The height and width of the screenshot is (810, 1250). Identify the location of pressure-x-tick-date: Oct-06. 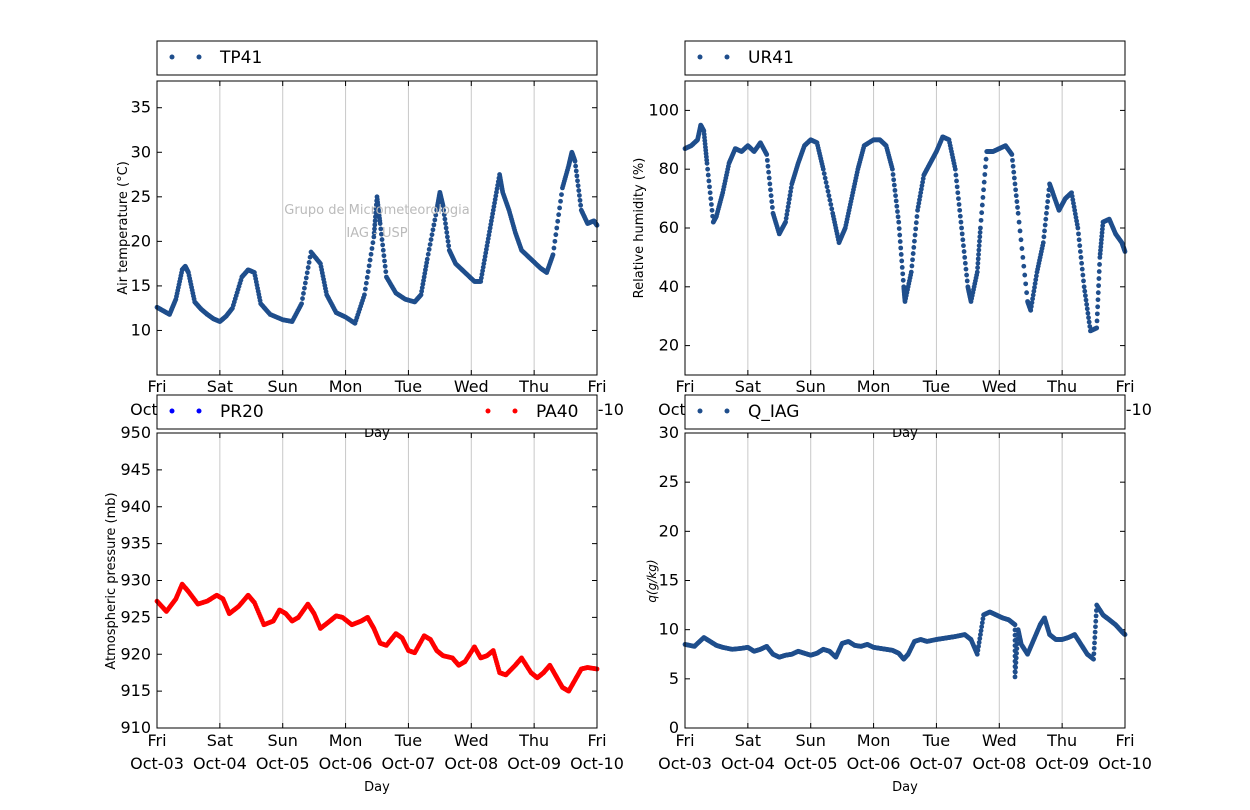
(346, 763).